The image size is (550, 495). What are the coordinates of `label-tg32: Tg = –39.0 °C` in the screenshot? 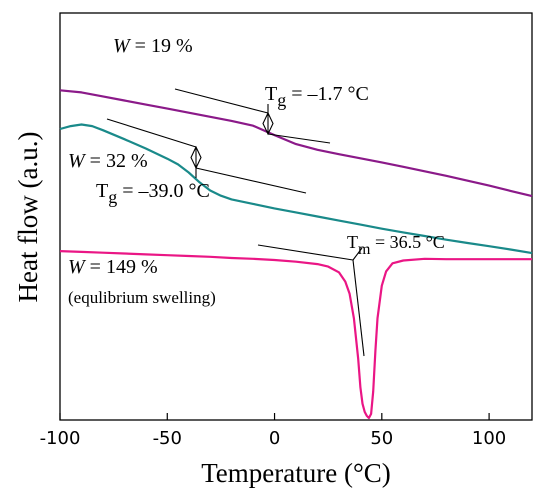 It's located at (153, 193).